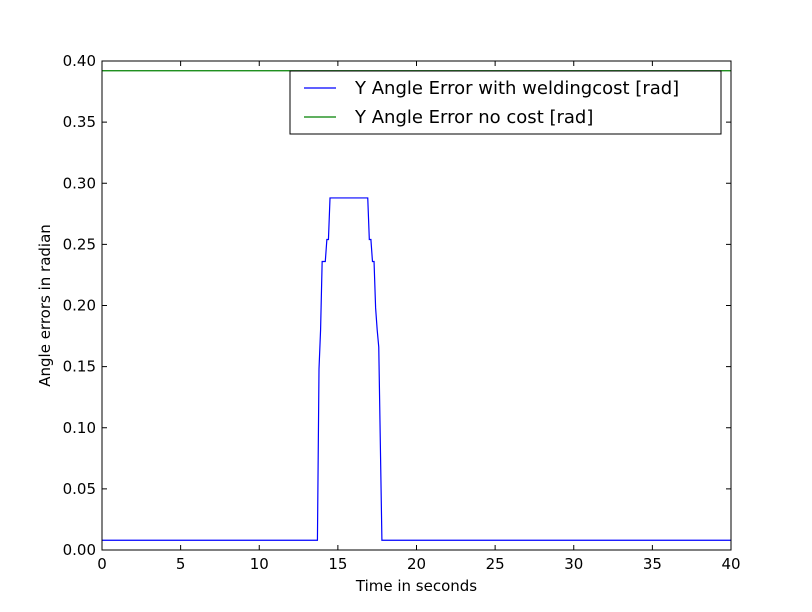 The width and height of the screenshot is (812, 612). What do you see at coordinates (79, 550) in the screenshot?
I see `y-tick-label: 0.00` at bounding box center [79, 550].